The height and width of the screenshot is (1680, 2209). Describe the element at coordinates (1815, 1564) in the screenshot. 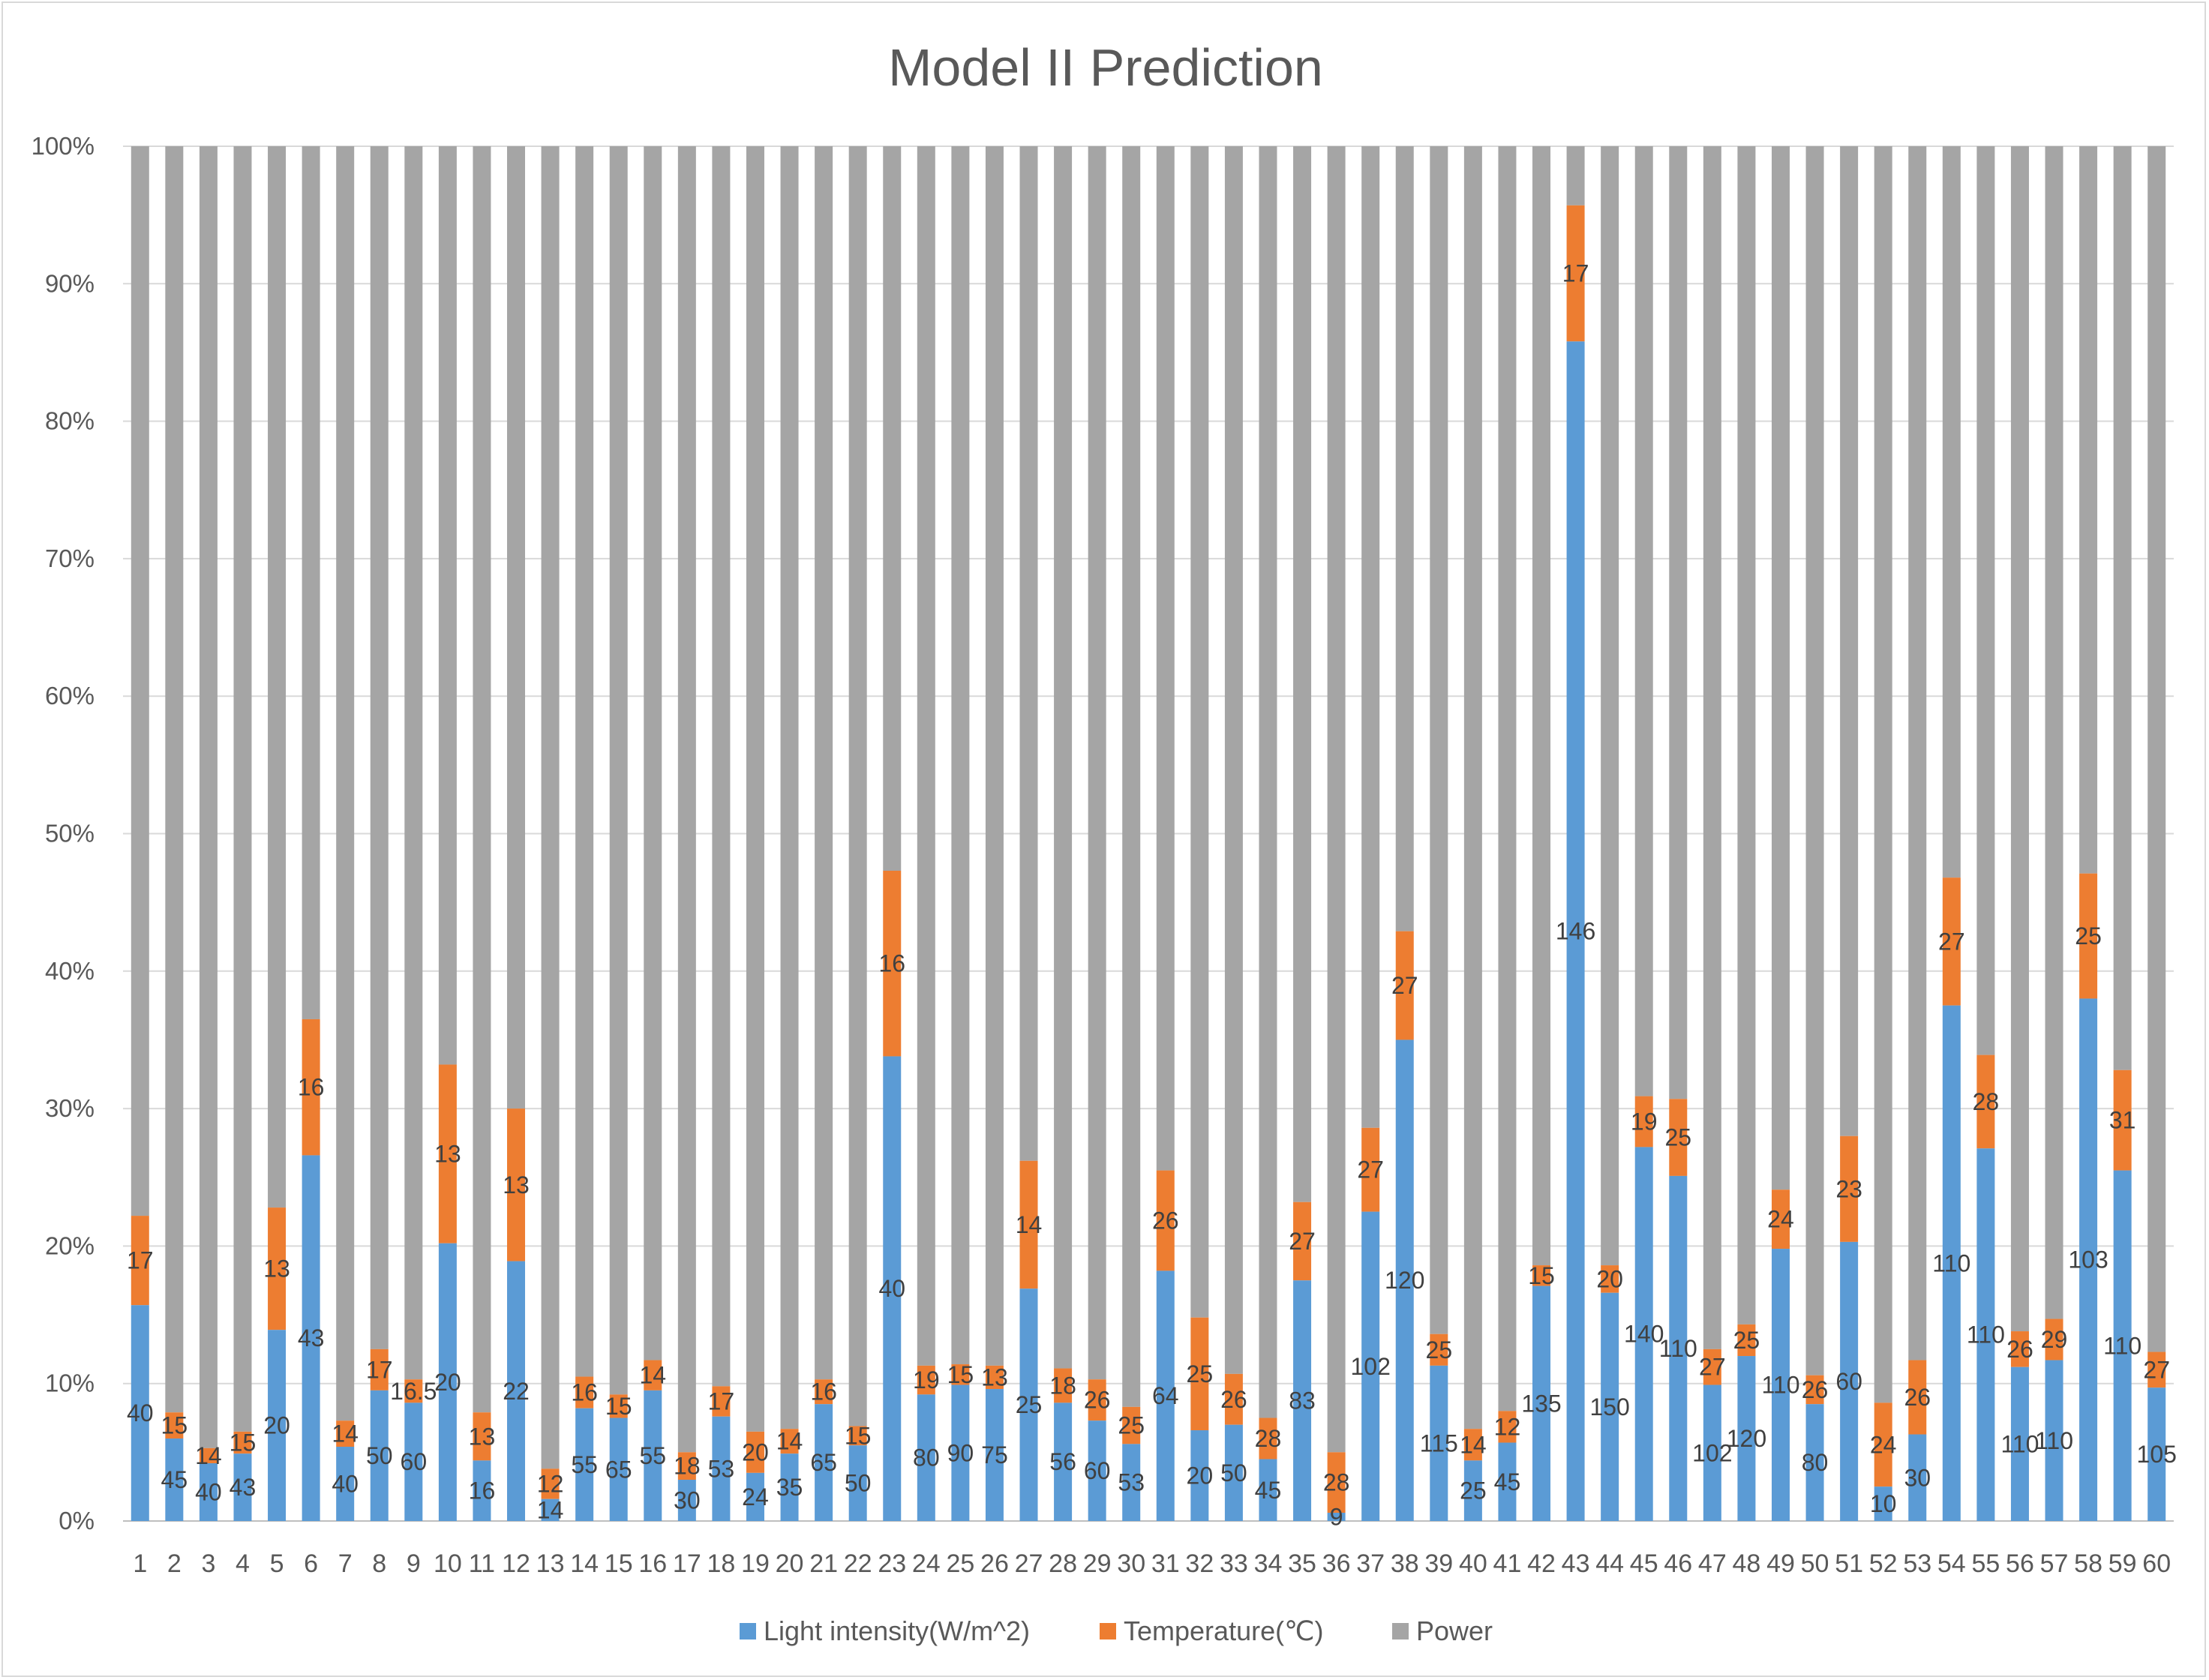

I see `x-tick-label: 50` at that location.